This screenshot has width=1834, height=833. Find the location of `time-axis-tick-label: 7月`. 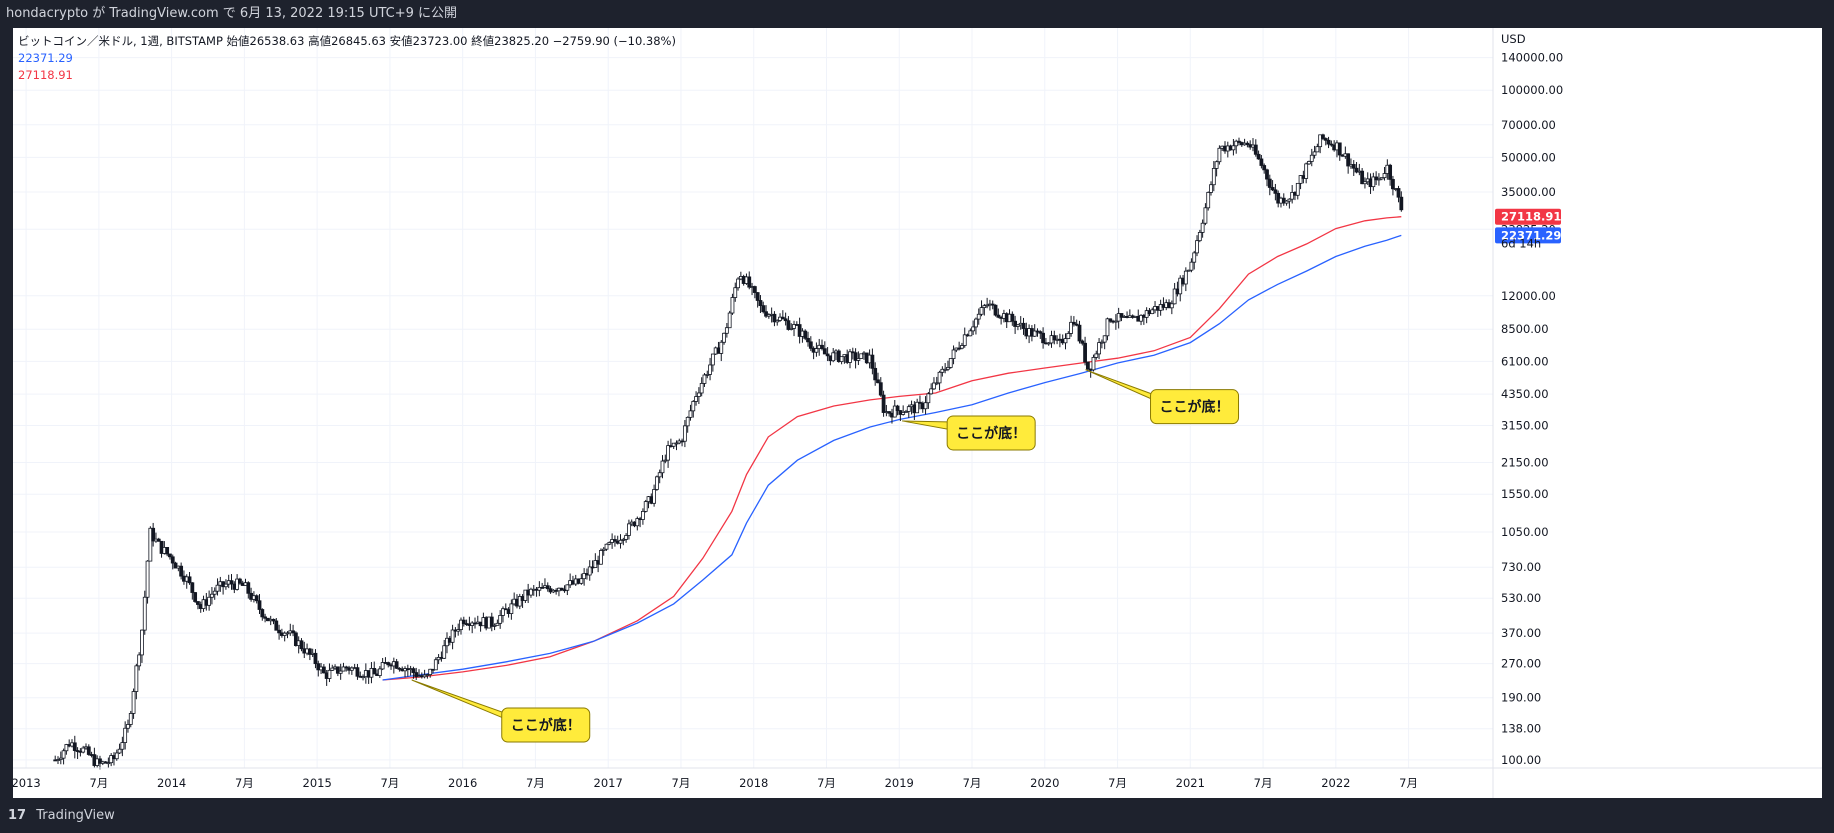

time-axis-tick-label: 7月 is located at coordinates (244, 783).